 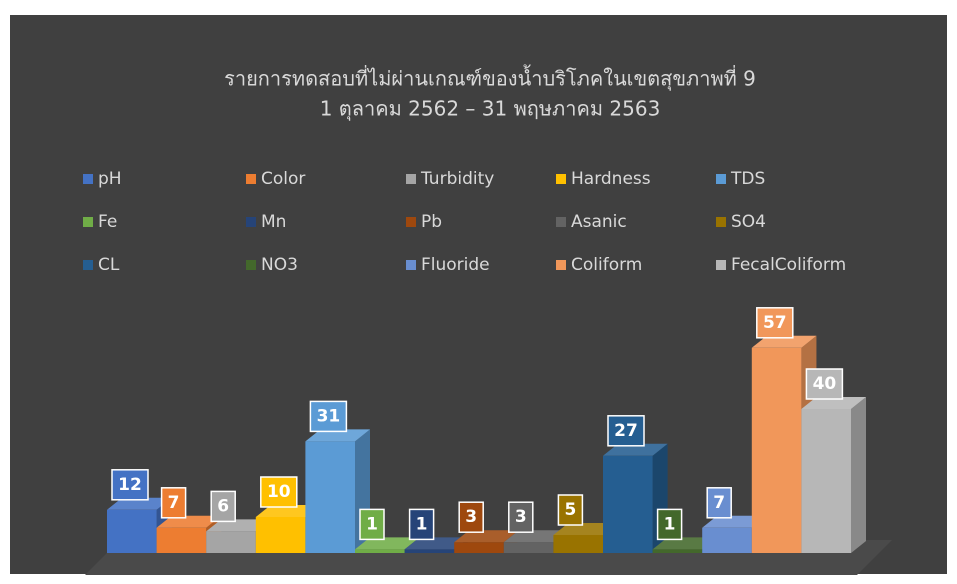 I want to click on legend-label: Pb, so click(x=431, y=222).